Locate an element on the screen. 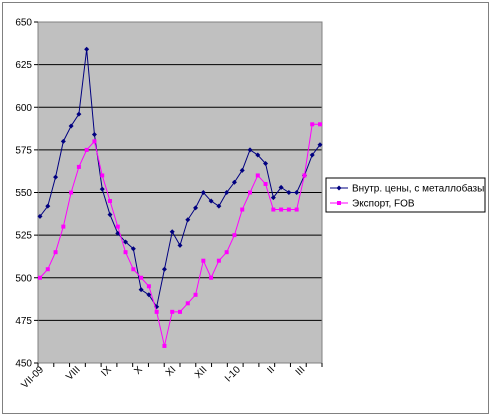  y-tick-label: 575 is located at coordinates (23, 150).